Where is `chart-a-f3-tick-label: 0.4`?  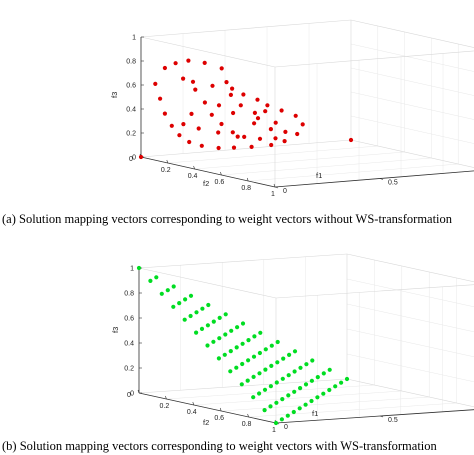 chart-a-f3-tick-label: 0.4 is located at coordinates (131, 110).